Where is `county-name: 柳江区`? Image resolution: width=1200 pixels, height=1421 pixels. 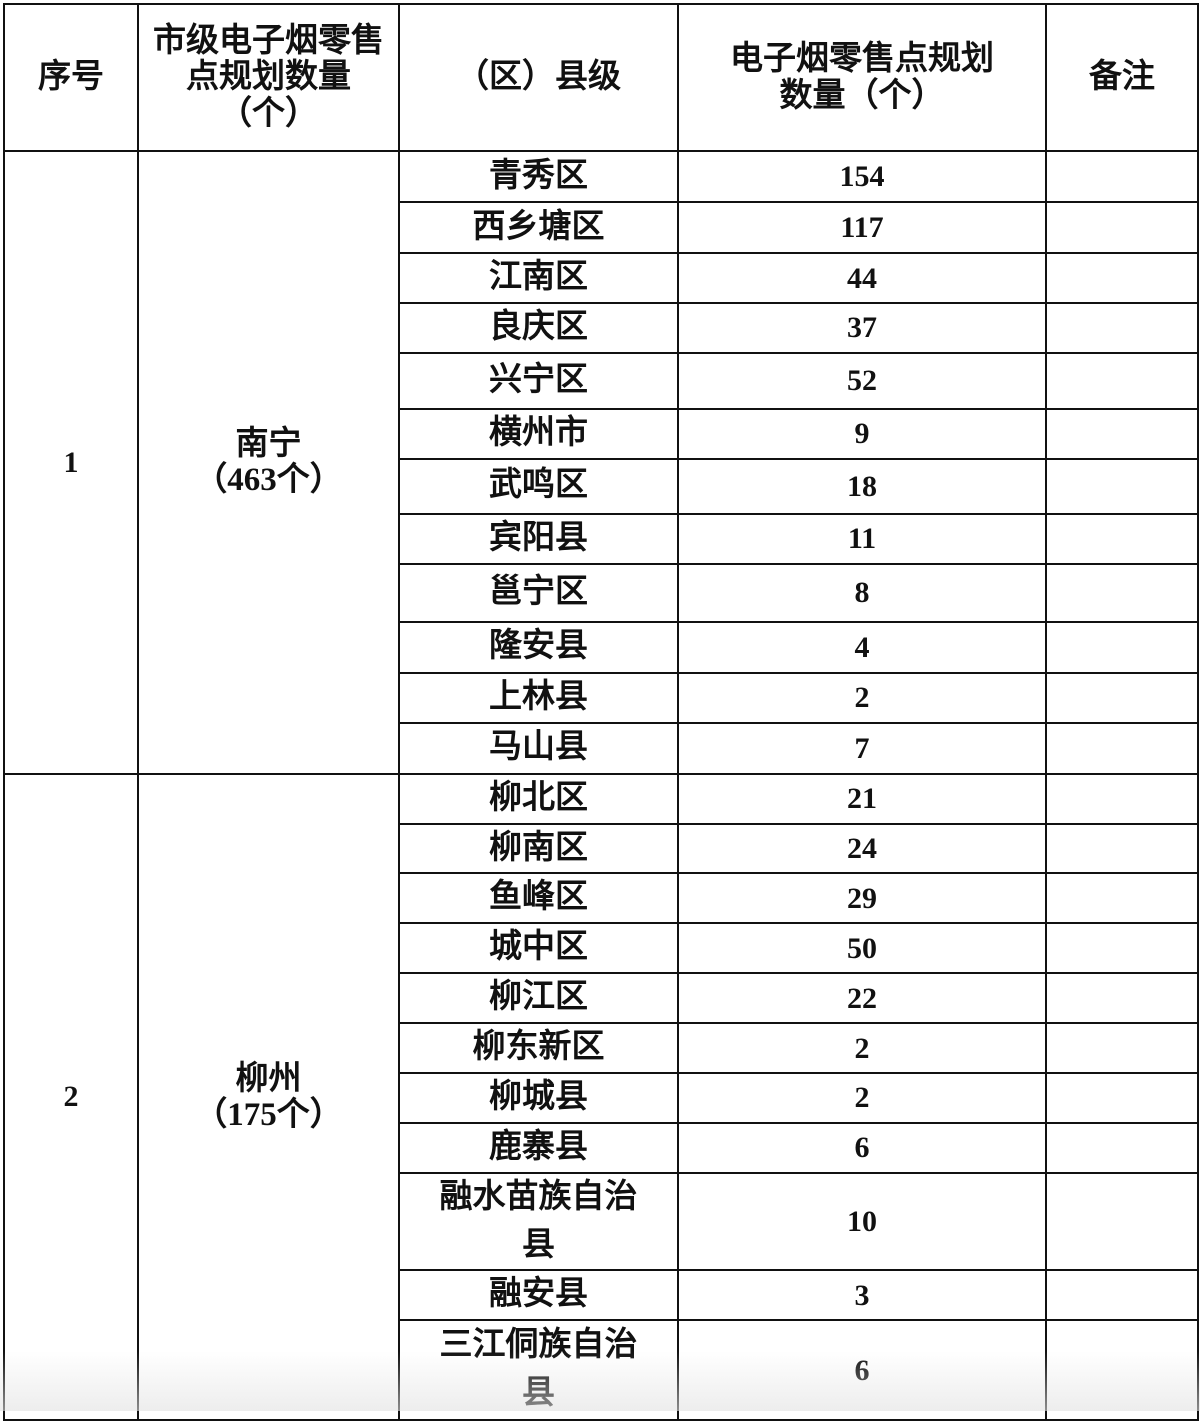
county-name: 柳江区 is located at coordinates (538, 998).